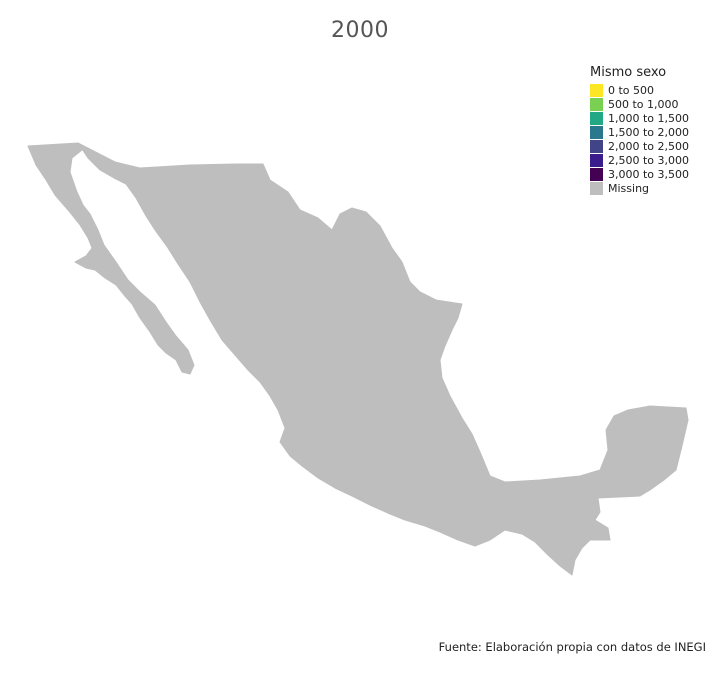 The width and height of the screenshot is (720, 681). What do you see at coordinates (649, 132) in the screenshot?
I see `legend-label: 1,500 to 2,000` at bounding box center [649, 132].